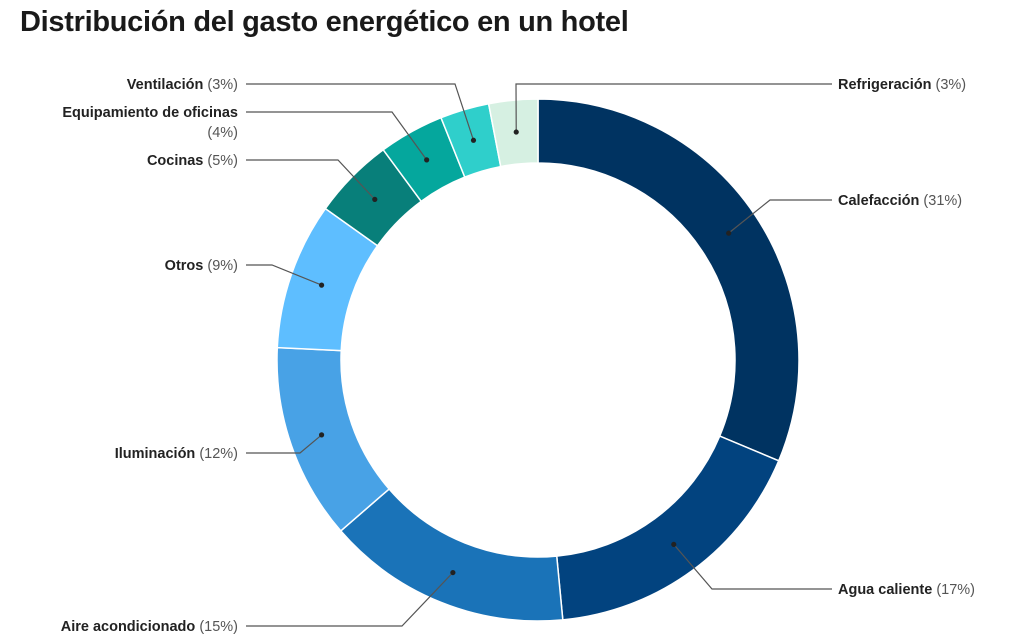 This screenshot has width=1024, height=641. What do you see at coordinates (150, 123) in the screenshot?
I see `slice-label-equipamiento-de-oficinas: Equipamiento de oficinas (4%)` at bounding box center [150, 123].